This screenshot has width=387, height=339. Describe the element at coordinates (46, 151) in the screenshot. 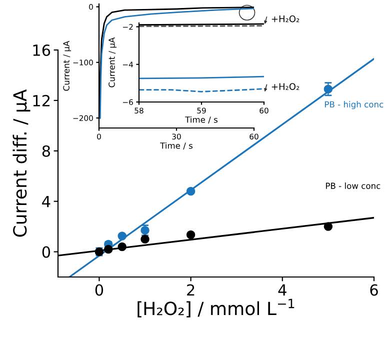

I see `y-tick-label: 8` at that location.